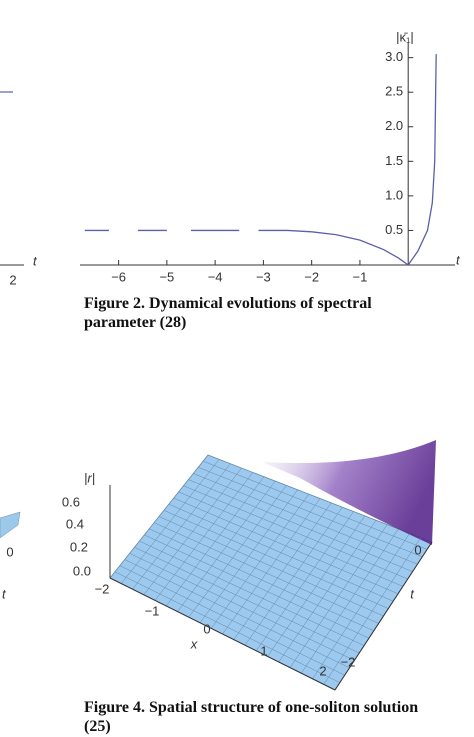 This screenshot has width=474, height=737. What do you see at coordinates (394, 91) in the screenshot?
I see `y-tick-label: 2.5` at bounding box center [394, 91].